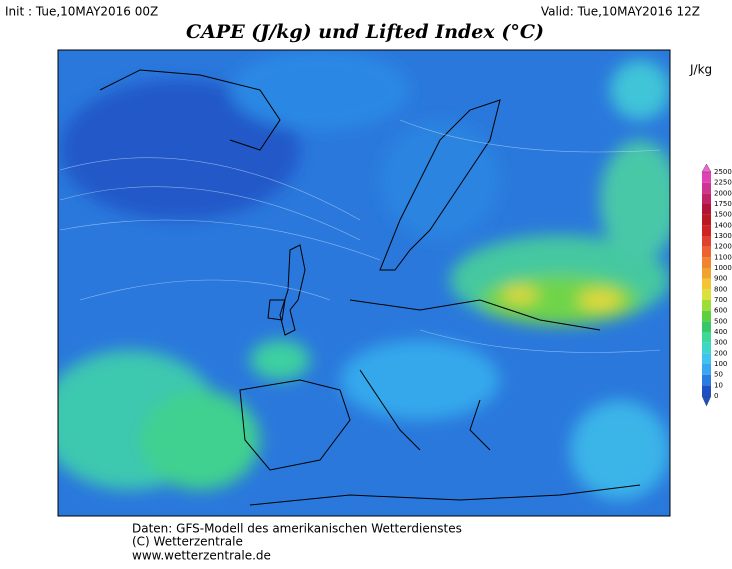 The height and width of the screenshot is (569, 732). Describe the element at coordinates (720, 289) in the screenshot. I see `colorbar-label: 800` at that location.